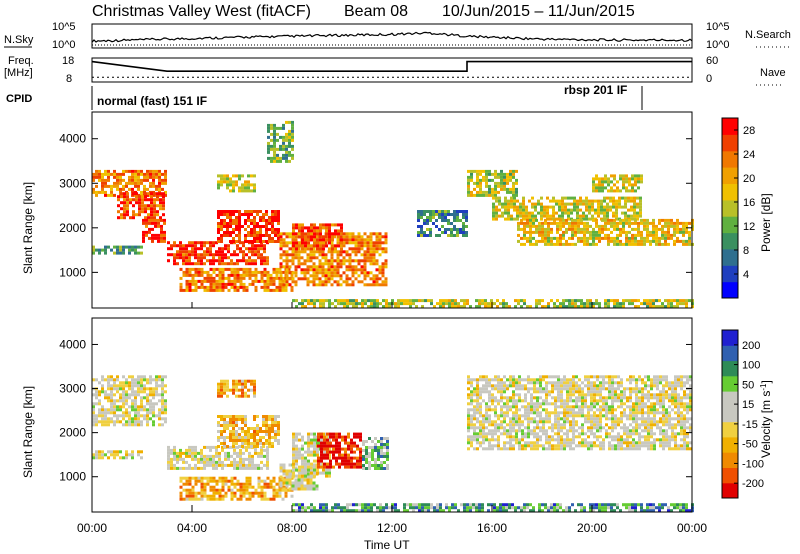 The width and height of the screenshot is (800, 554). I want to click on colorbar-tick-label: 12, so click(749, 227).